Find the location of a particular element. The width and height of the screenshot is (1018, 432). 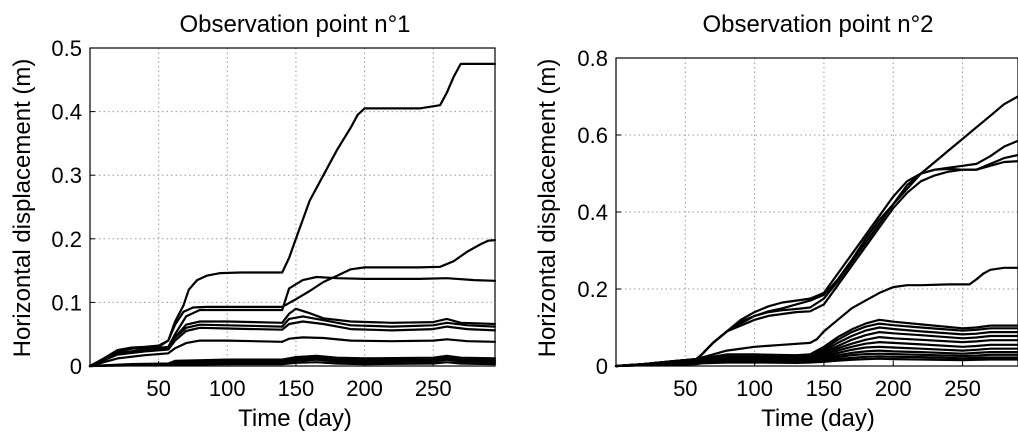

y-tick-label: 0.8 is located at coordinates (592, 58).